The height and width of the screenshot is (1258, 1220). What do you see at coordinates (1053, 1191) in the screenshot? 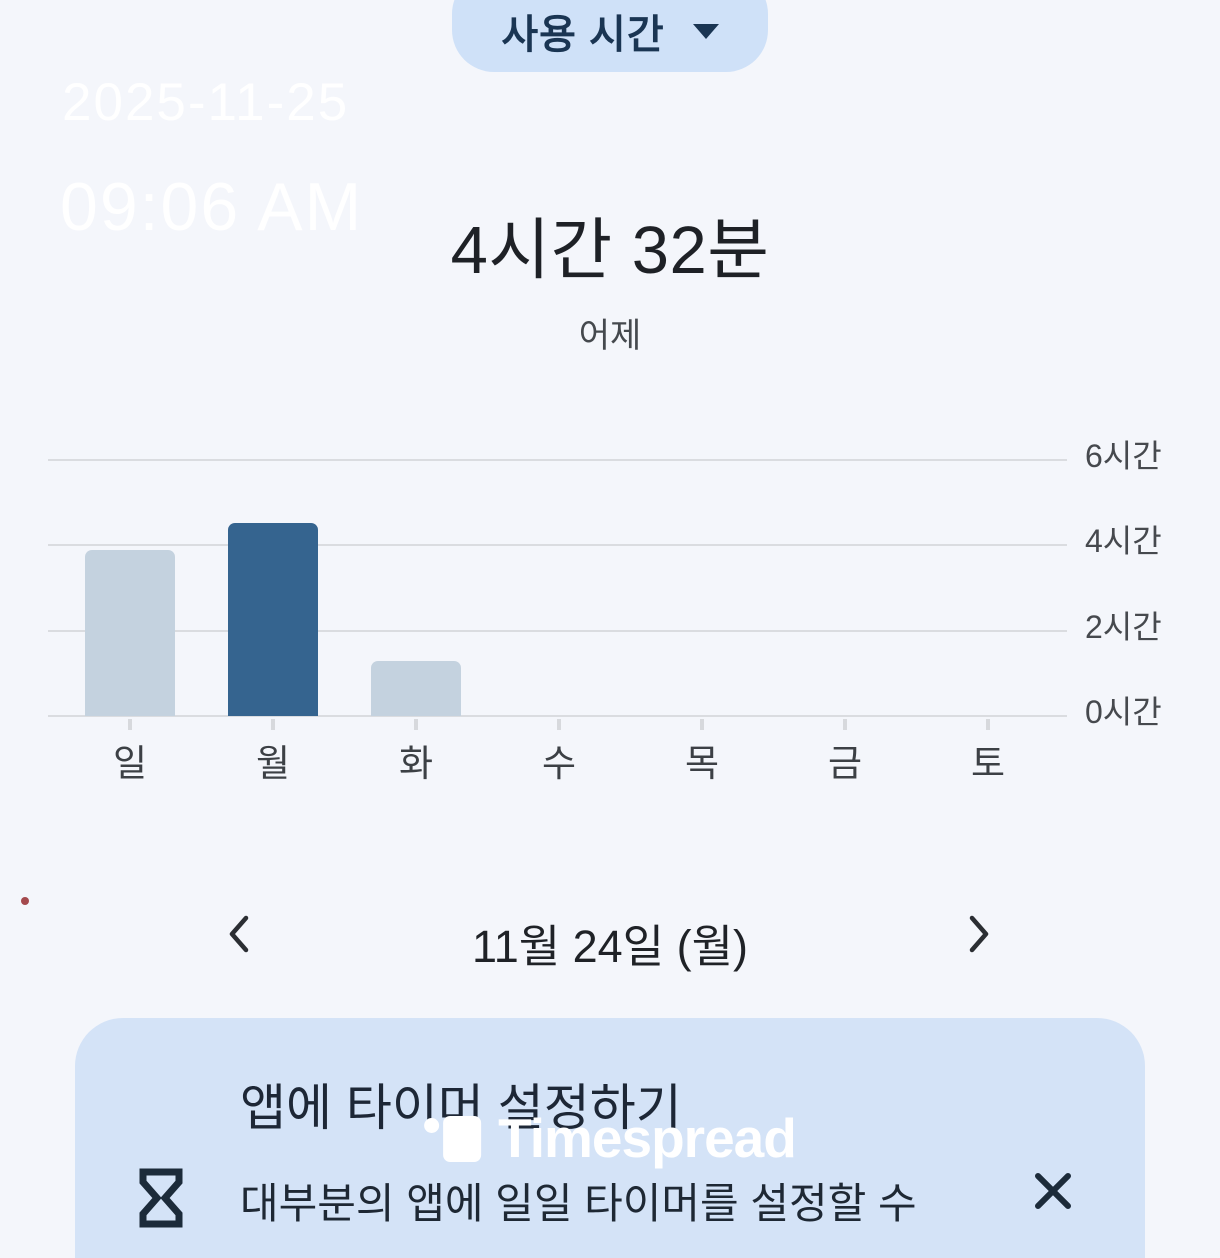
I see `close-icon` at bounding box center [1053, 1191].